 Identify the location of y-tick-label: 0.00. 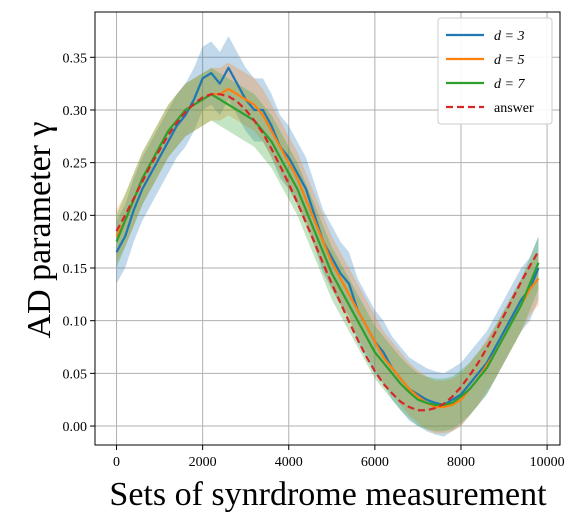
(75, 427).